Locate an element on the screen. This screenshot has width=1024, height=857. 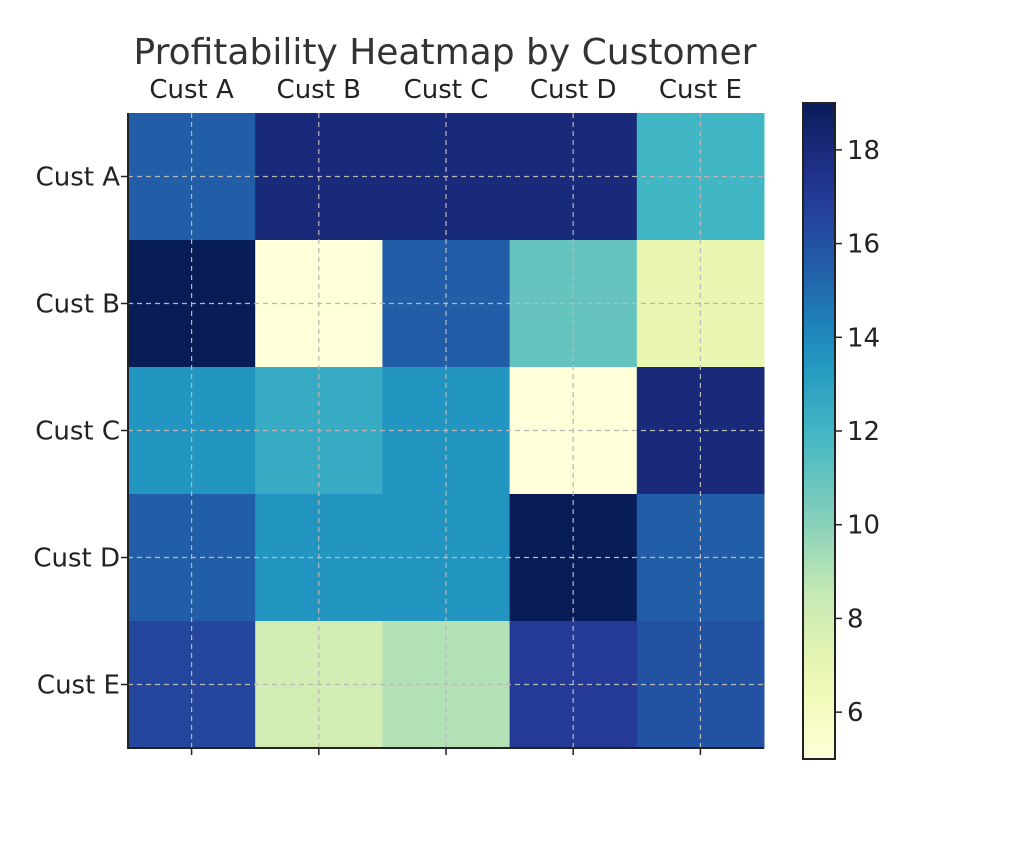
colorbar-tick-label: 18 is located at coordinates (863, 151).